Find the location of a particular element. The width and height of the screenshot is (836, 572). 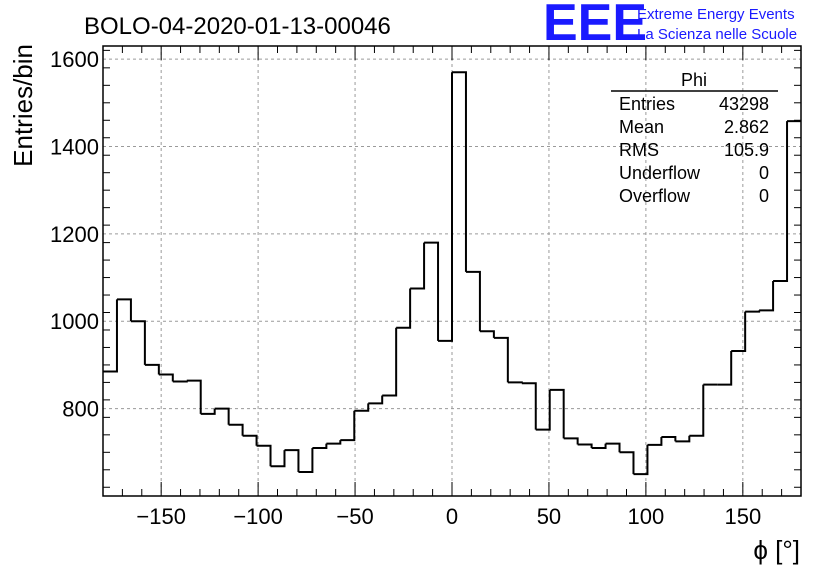

stats-row-label: RMS is located at coordinates (639, 150).